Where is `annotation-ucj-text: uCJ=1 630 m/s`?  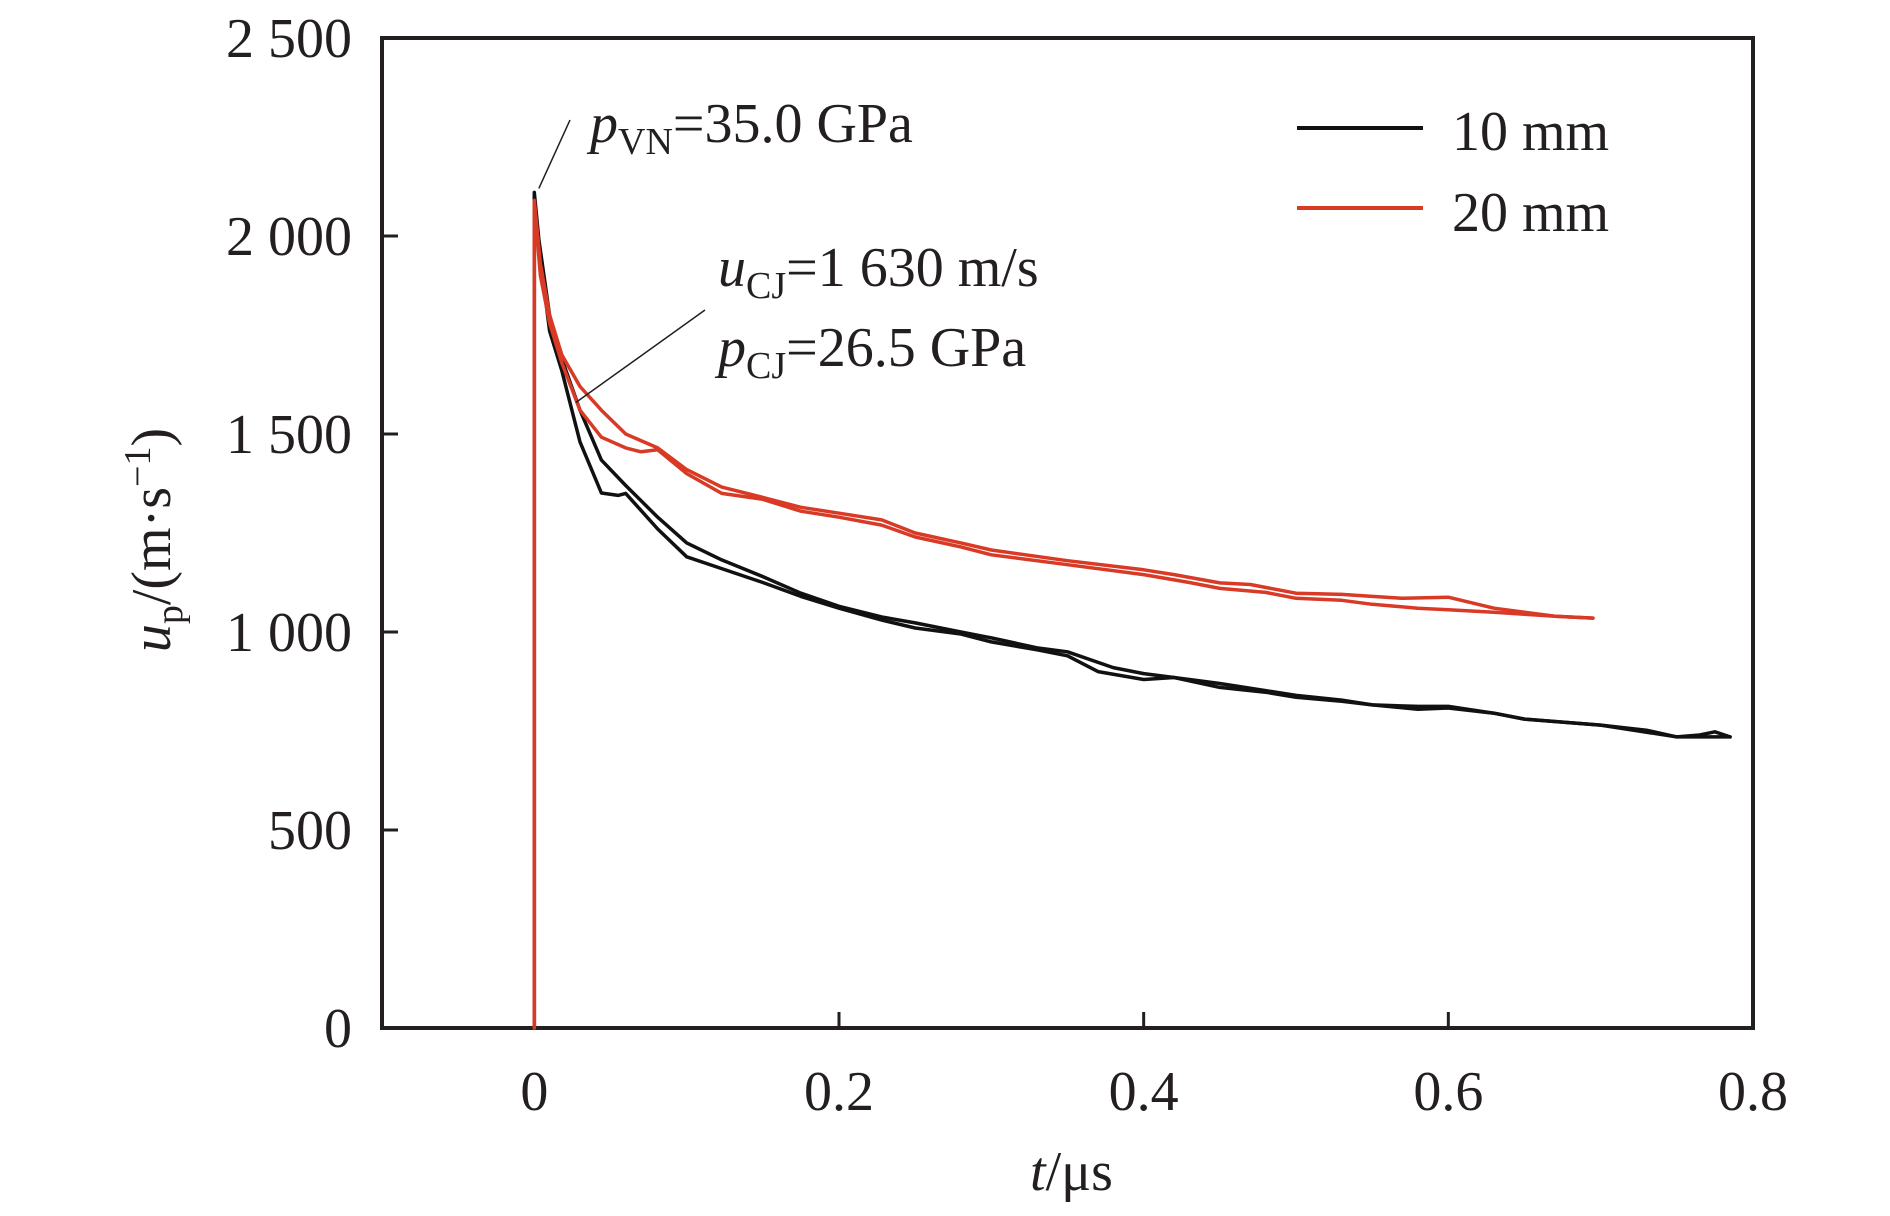
annotation-ucj-text: uCJ=1 630 m/s is located at coordinates (878, 272).